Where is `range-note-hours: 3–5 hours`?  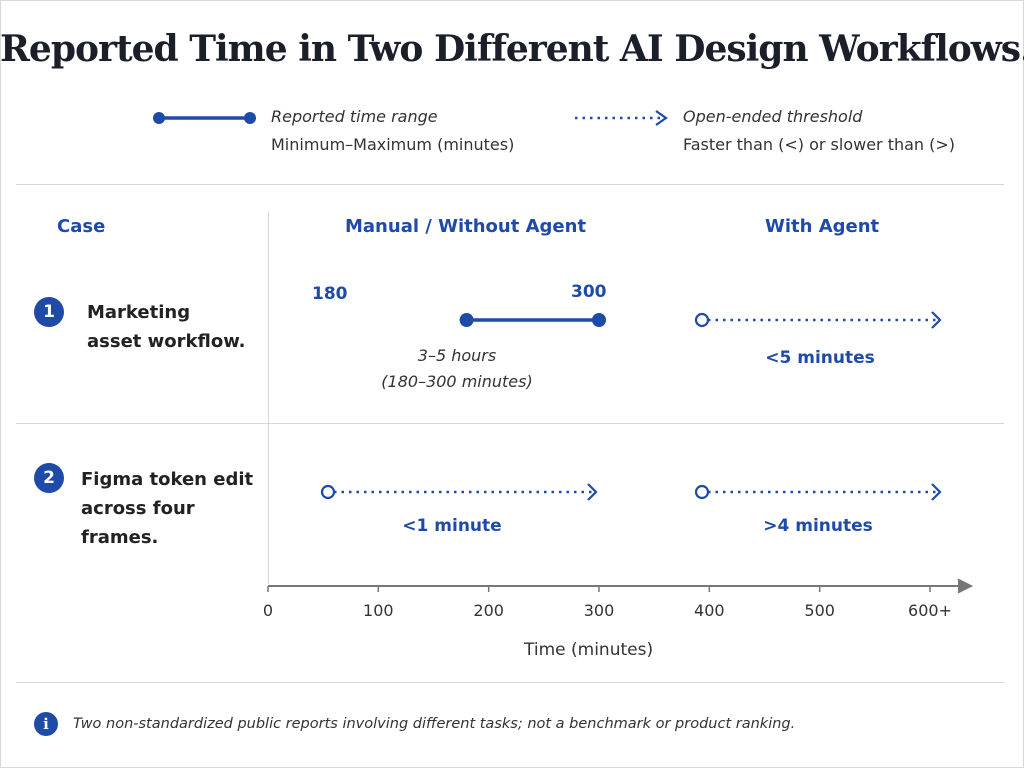
range-note-hours: 3–5 hours is located at coordinates (457, 355).